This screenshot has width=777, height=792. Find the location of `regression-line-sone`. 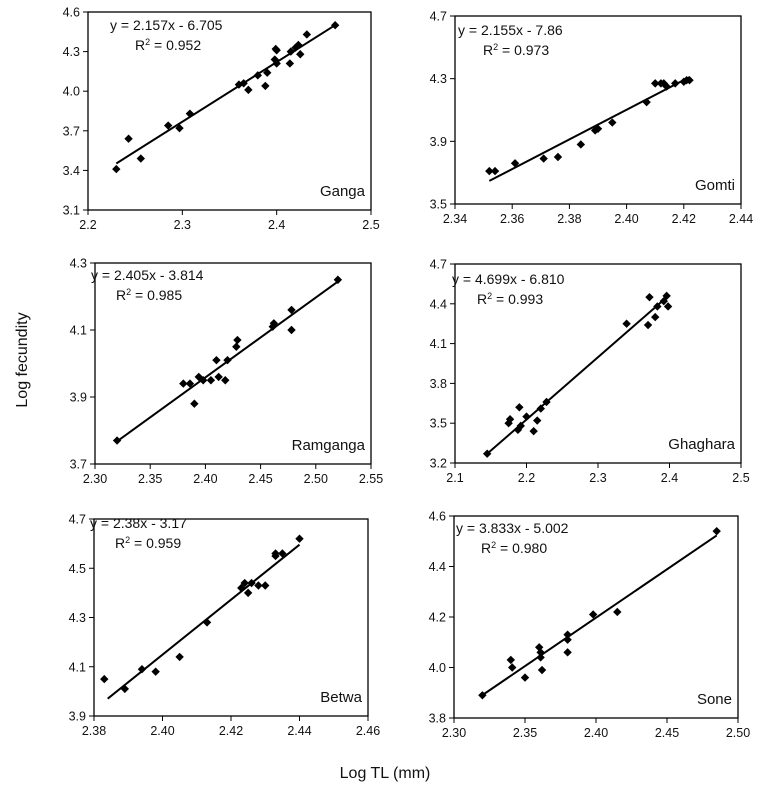

regression-line-sone is located at coordinates (599, 615).